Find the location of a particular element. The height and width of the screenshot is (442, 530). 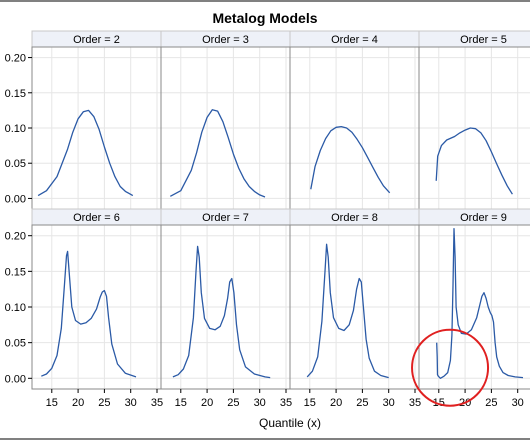

panel-6: Order = 7 is located at coordinates (225, 299).